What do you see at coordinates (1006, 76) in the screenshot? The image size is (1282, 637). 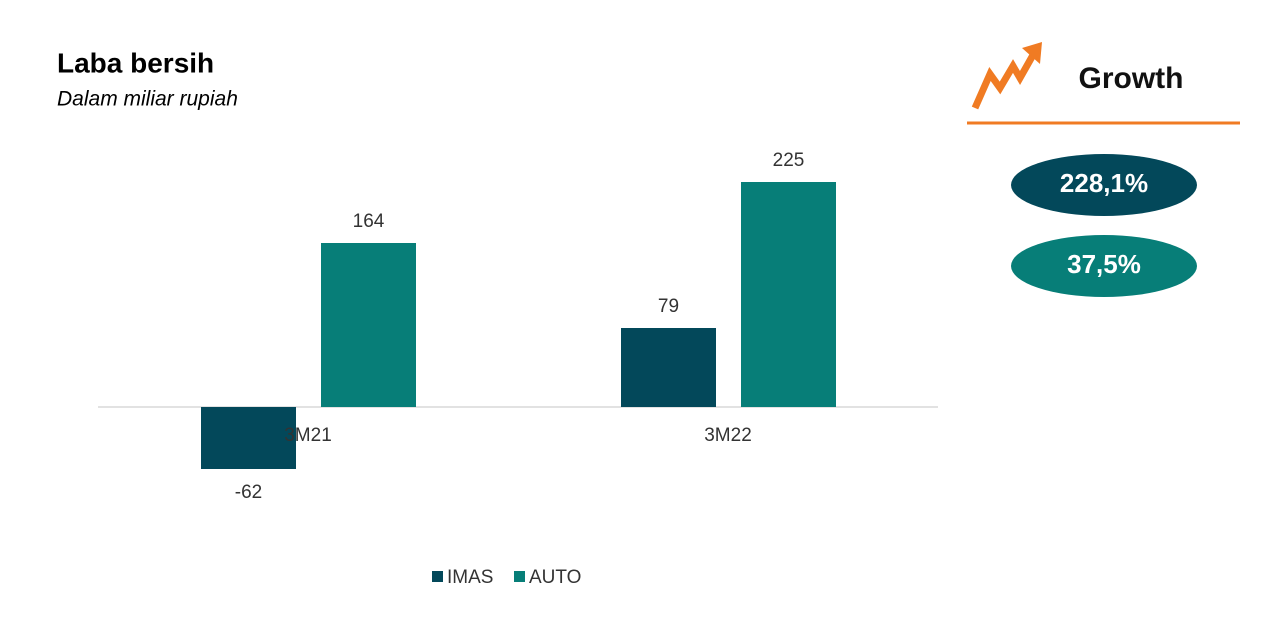 I see `growth-icon` at bounding box center [1006, 76].